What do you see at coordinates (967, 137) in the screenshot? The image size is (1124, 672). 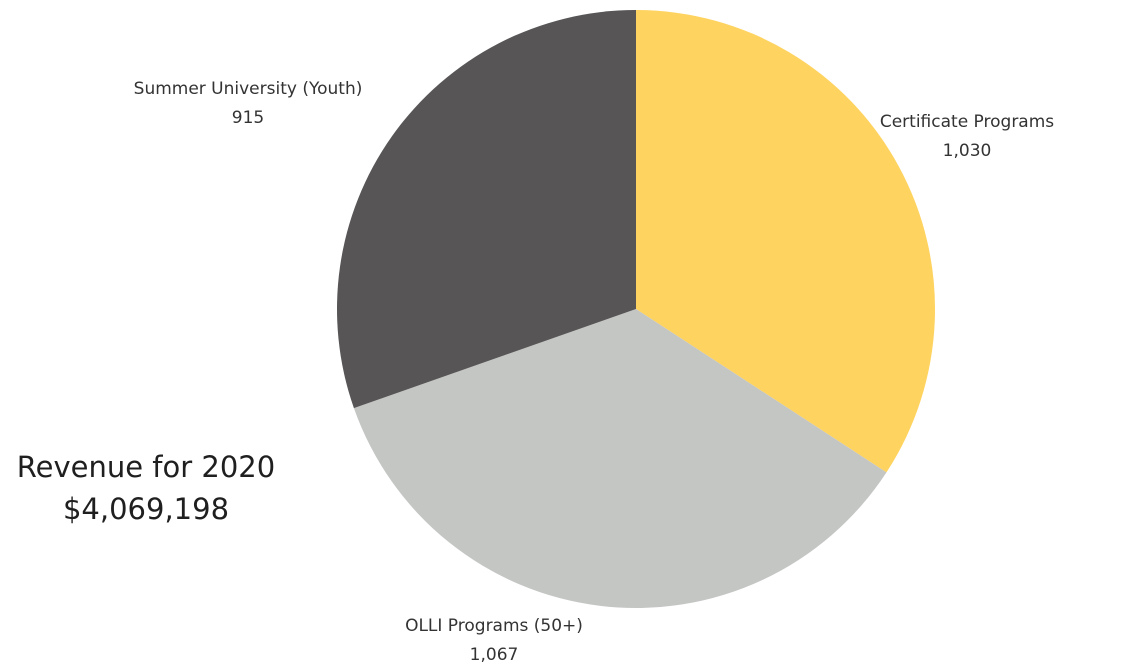 I see `slice-label-certificate-programs: Certificate Programs 1,030` at bounding box center [967, 137].